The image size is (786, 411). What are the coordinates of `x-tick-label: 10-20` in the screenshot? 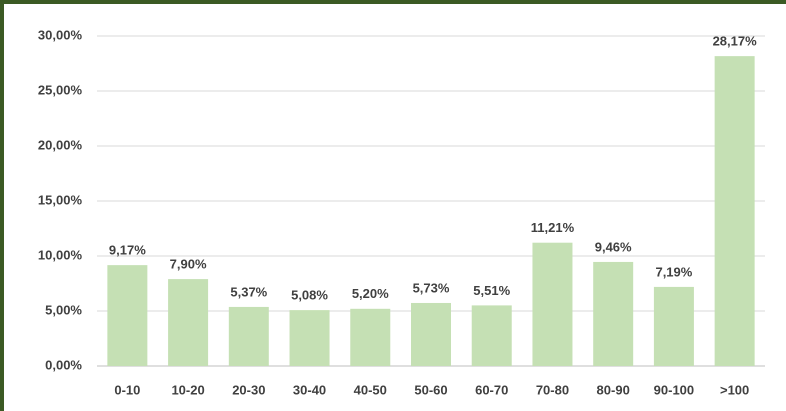 It's located at (187, 389).